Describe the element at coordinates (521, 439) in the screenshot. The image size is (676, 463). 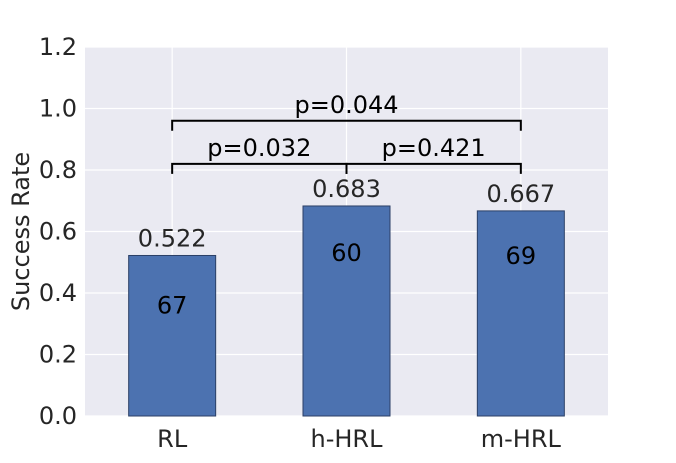
I see `x-tick-label: m-HRL` at that location.